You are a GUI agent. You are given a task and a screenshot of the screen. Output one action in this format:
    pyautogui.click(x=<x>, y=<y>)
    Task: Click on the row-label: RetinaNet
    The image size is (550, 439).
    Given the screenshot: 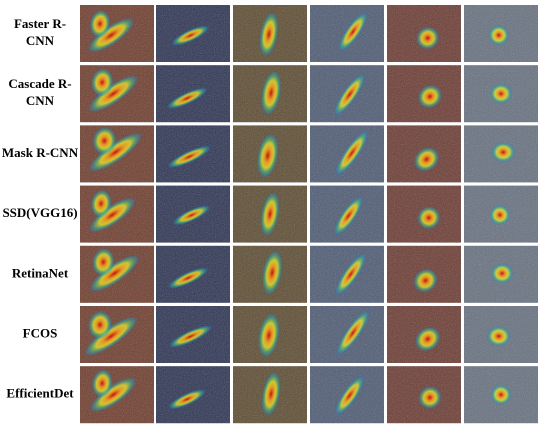 What is the action you would take?
    pyautogui.click(x=40, y=272)
    